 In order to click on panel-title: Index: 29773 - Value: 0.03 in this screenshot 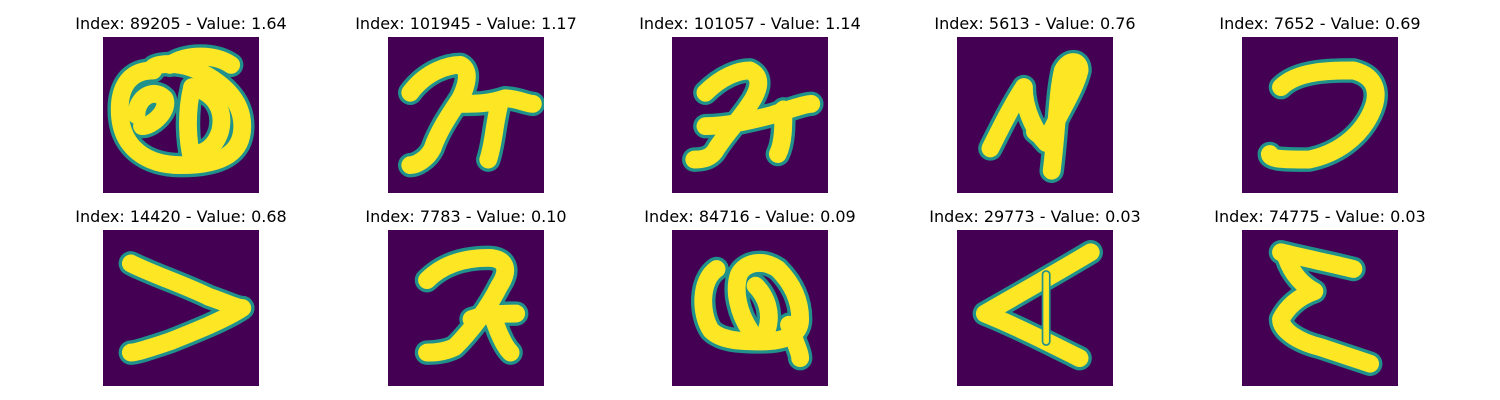, I will do `click(1035, 216)`.